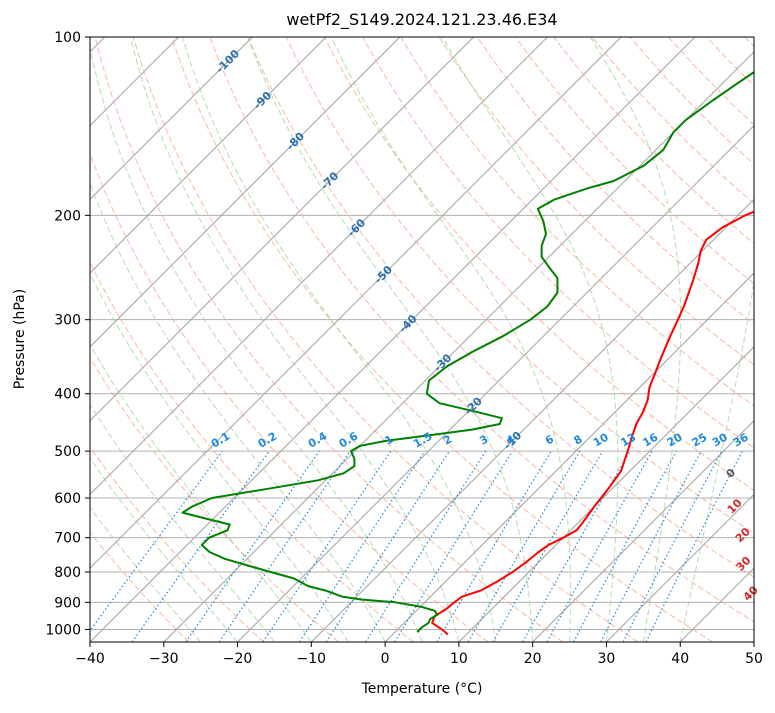 This screenshot has width=775, height=713. I want to click on mixing-ratio-label: 30, so click(720, 439).